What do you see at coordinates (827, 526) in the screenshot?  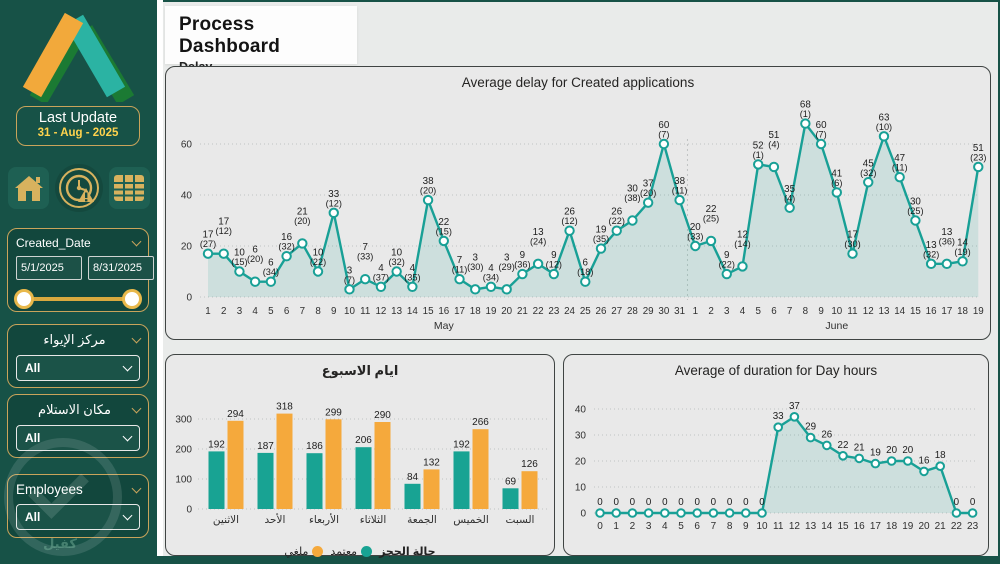 I see `svg-text: 14` at bounding box center [827, 526].